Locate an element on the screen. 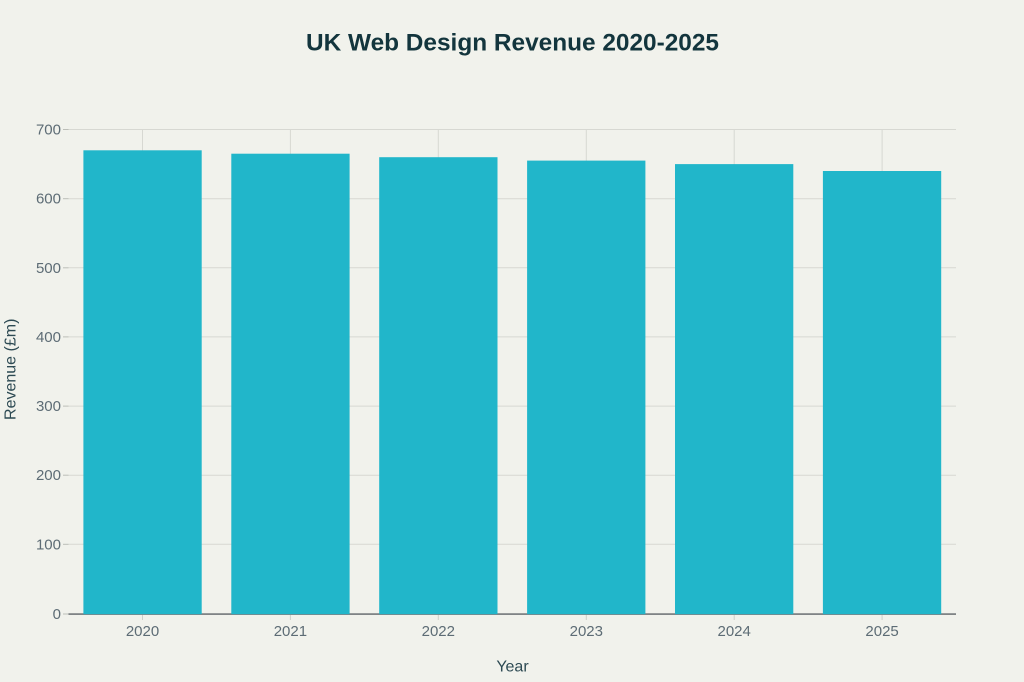 Image resolution: width=1024 pixels, height=682 pixels. svg-text: 200 is located at coordinates (48, 475).